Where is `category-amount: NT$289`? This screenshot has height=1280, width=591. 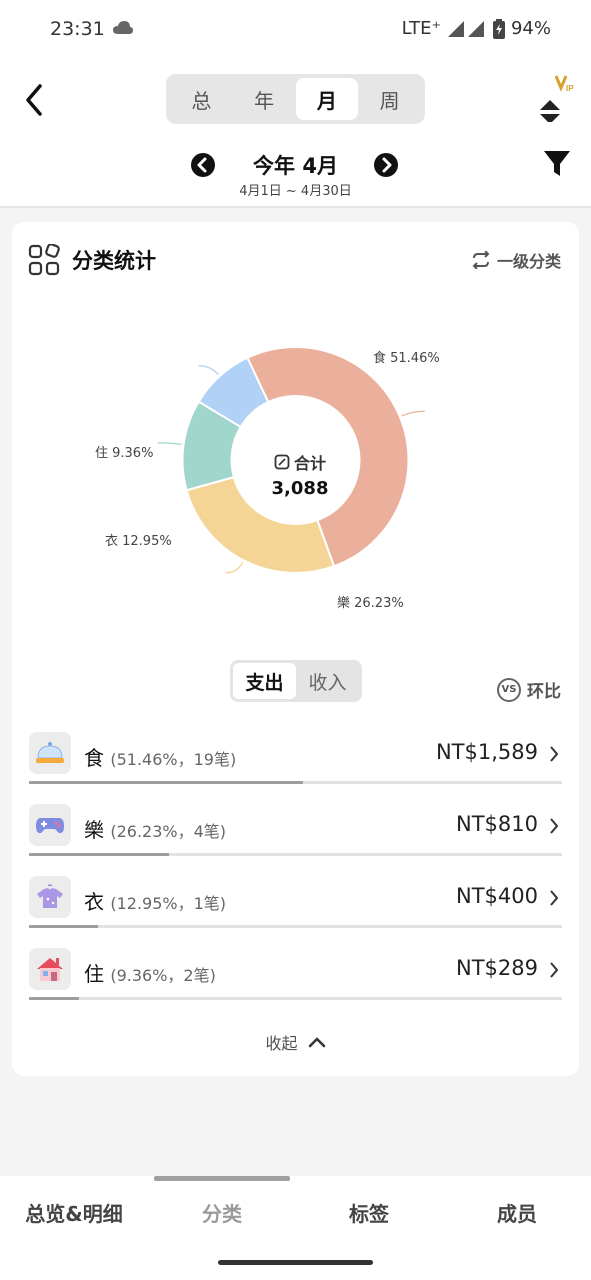
category-amount: NT$289 is located at coordinates (497, 968).